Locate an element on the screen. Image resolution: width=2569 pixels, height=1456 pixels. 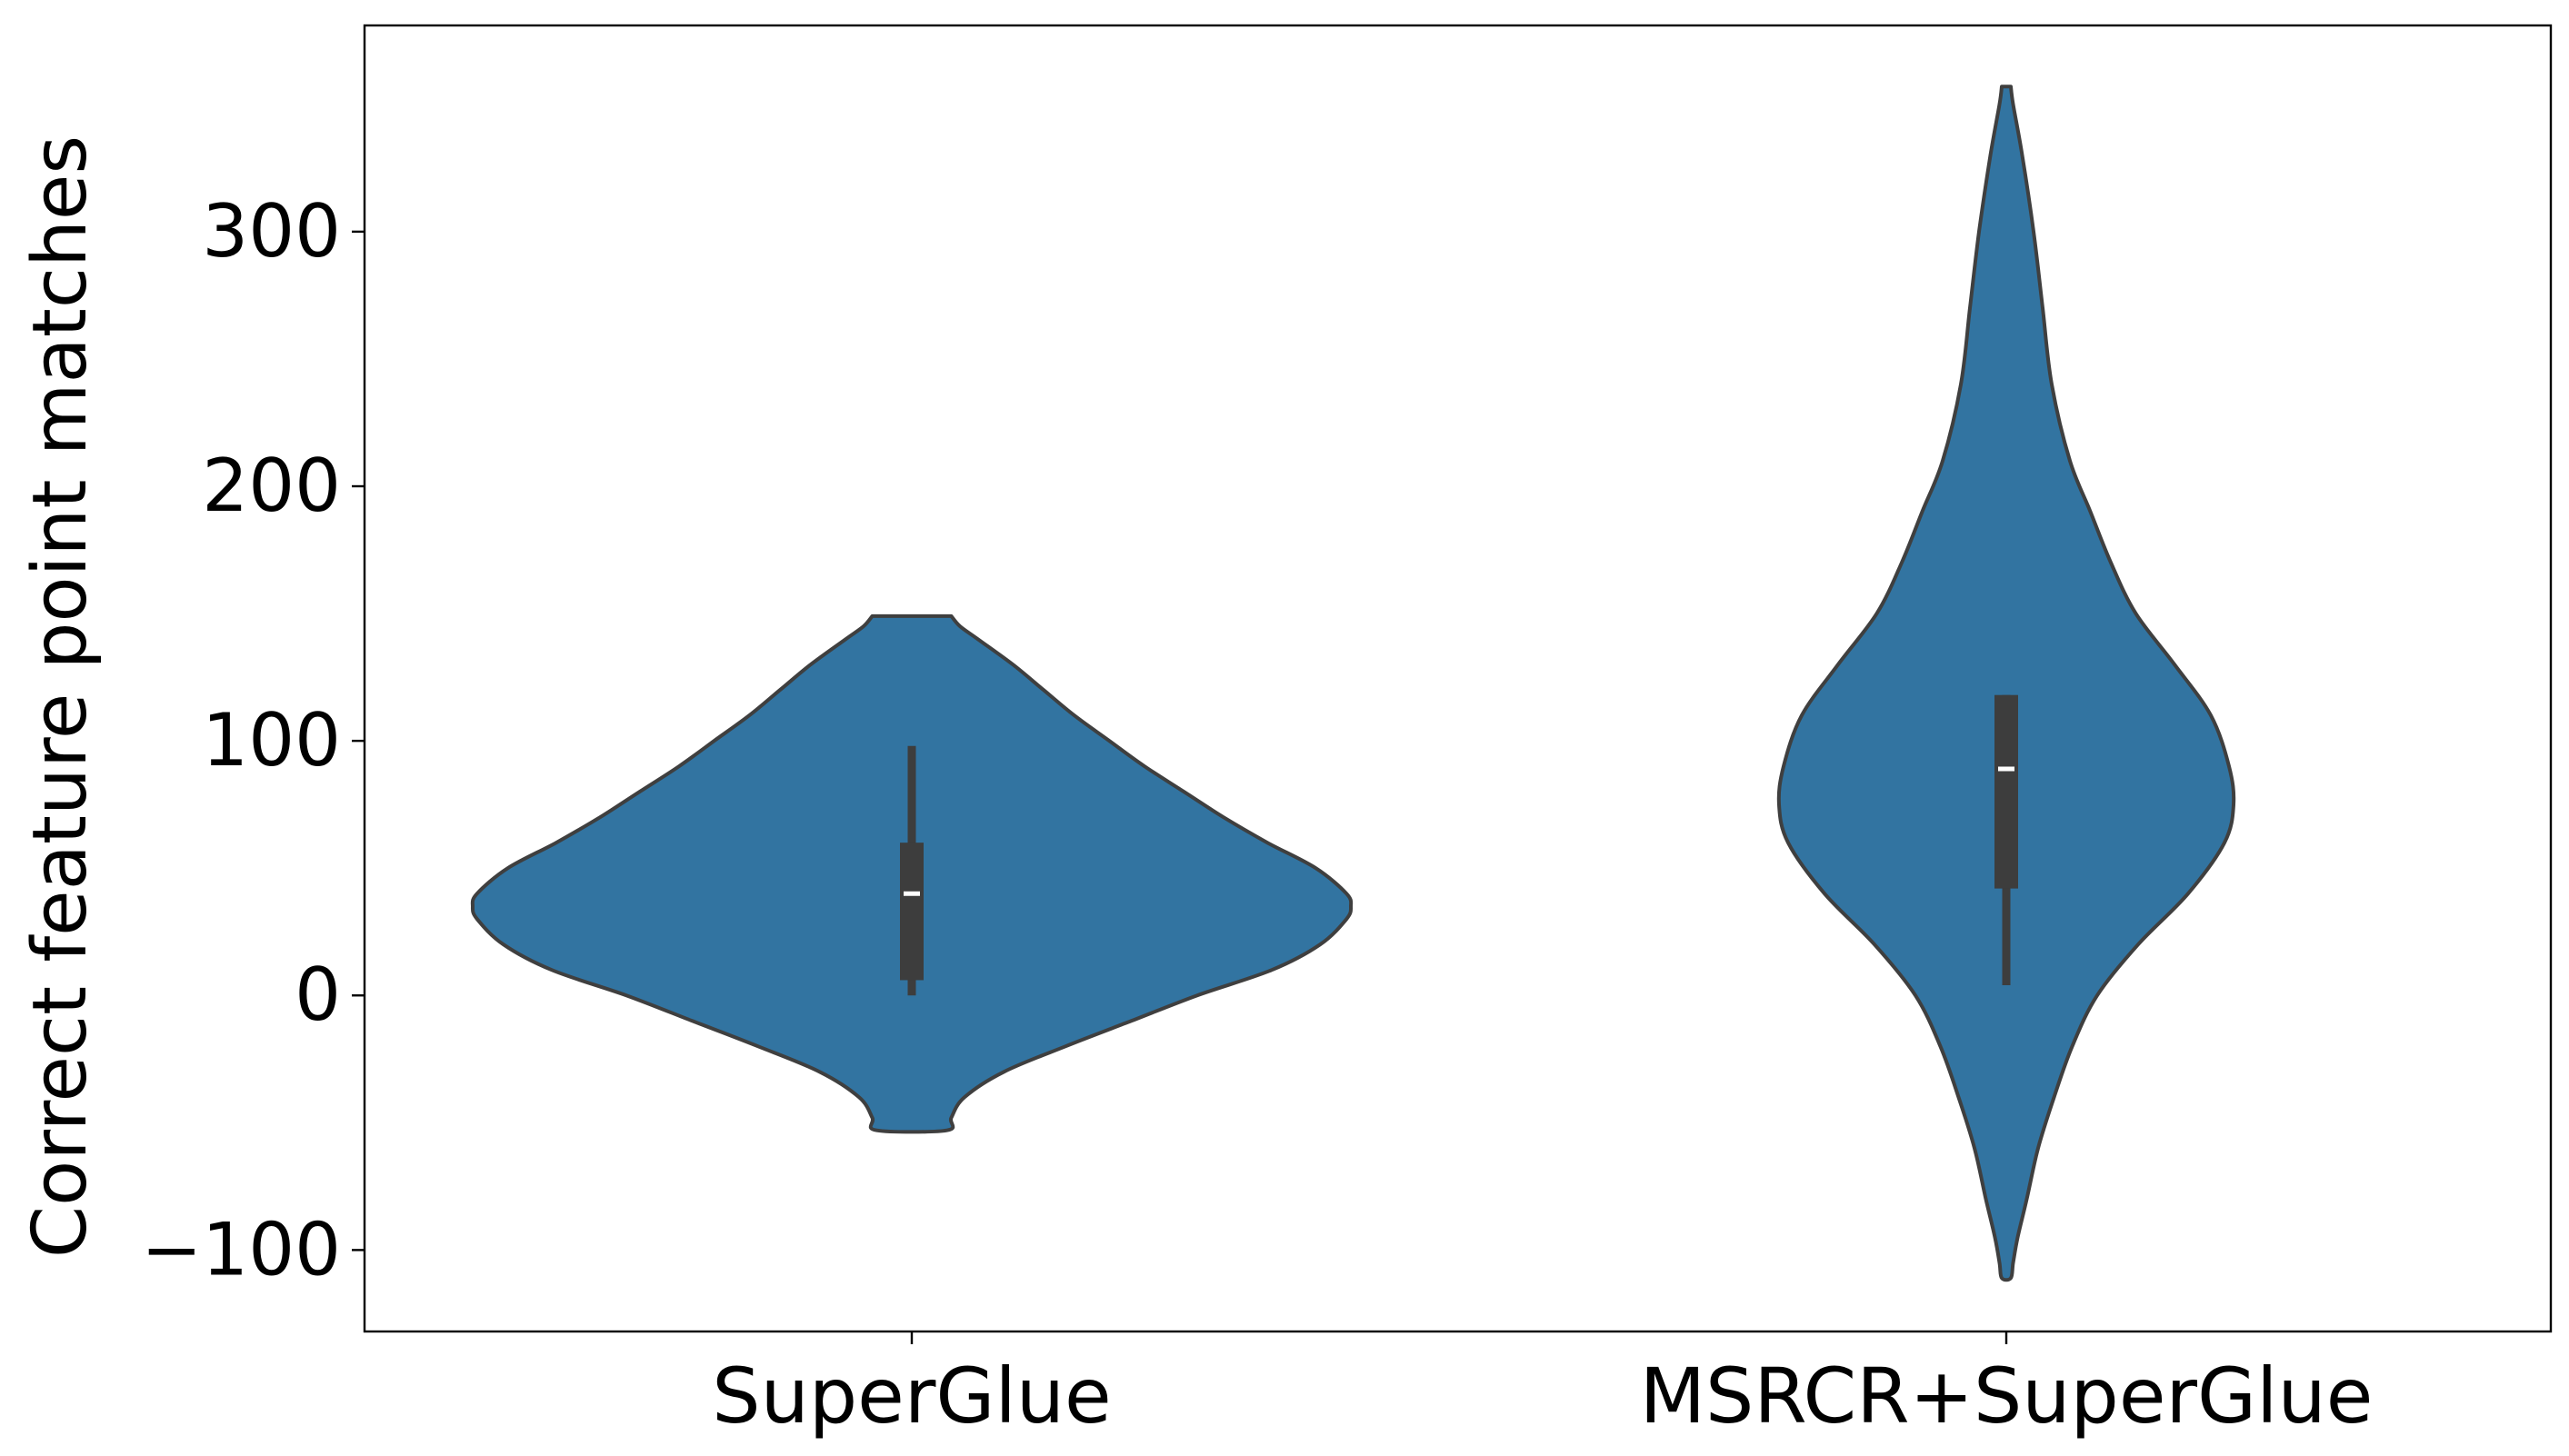
y-tick-label: −100 is located at coordinates (241, 1249).